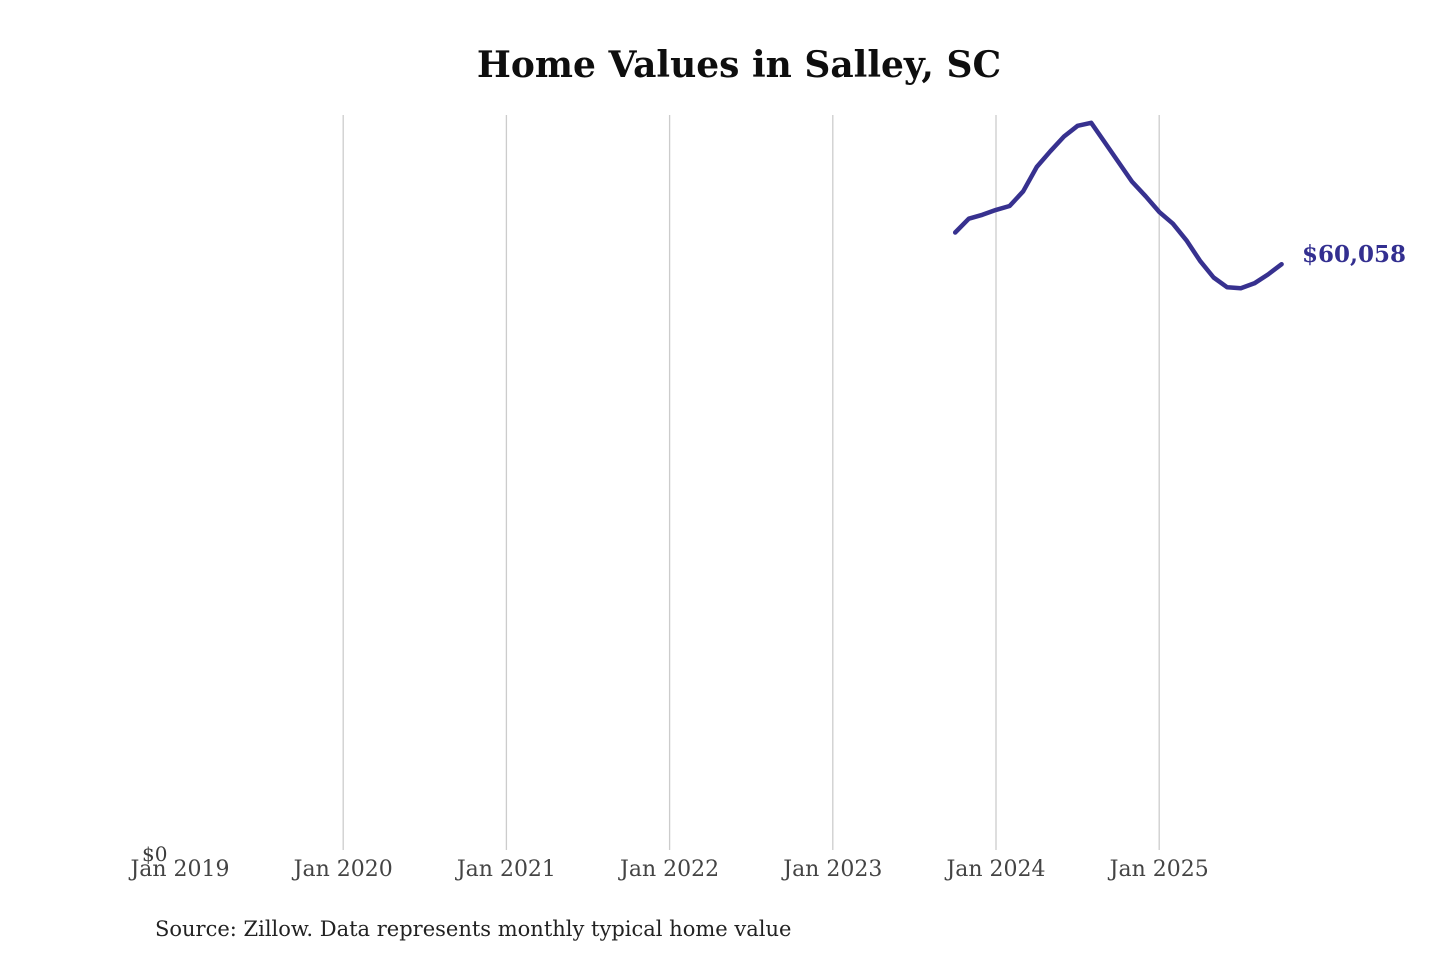 The image size is (1440, 960). Describe the element at coordinates (1118, 205) in the screenshot. I see `home-value-line` at that location.